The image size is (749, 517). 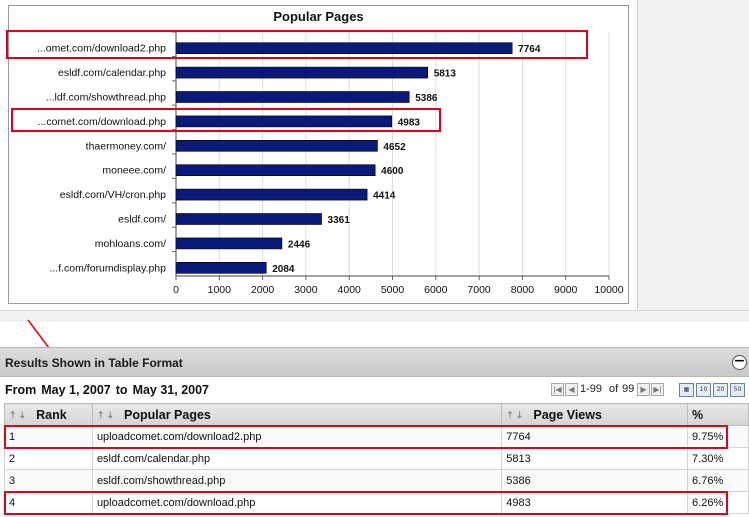 What do you see at coordinates (720, 390) in the screenshot?
I see `view-20-rows-button: 20` at bounding box center [720, 390].